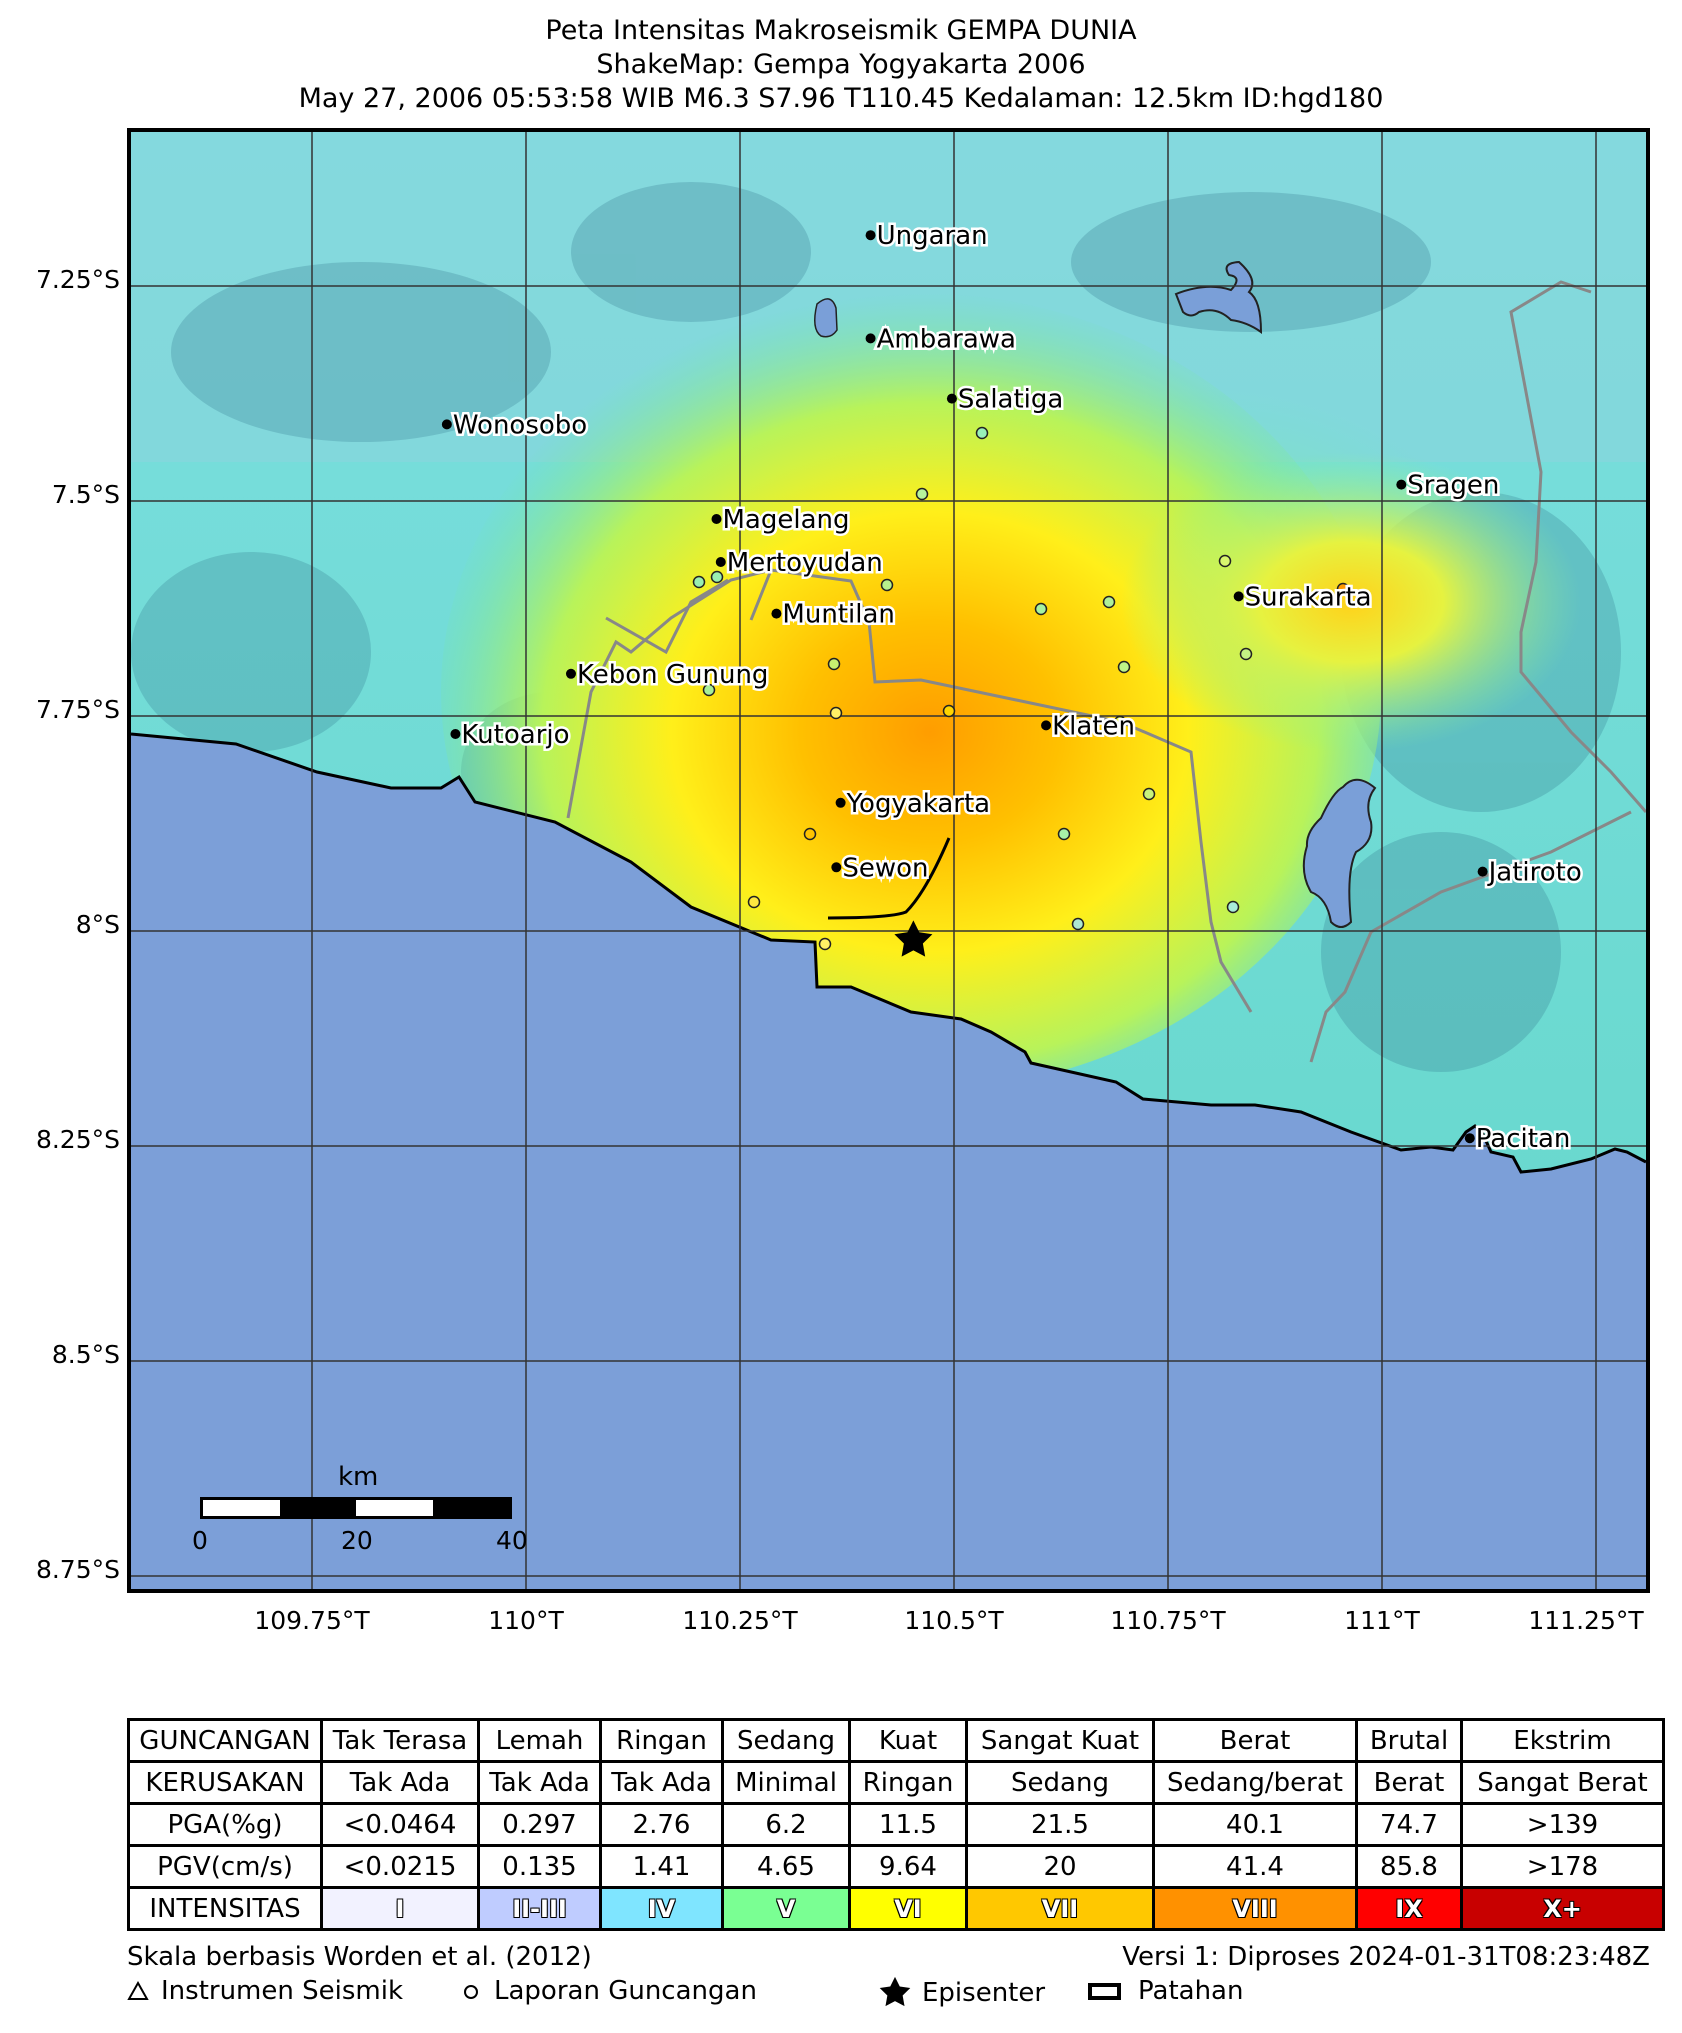  I want to click on city-marker: Kebon Gunung, so click(668, 674).